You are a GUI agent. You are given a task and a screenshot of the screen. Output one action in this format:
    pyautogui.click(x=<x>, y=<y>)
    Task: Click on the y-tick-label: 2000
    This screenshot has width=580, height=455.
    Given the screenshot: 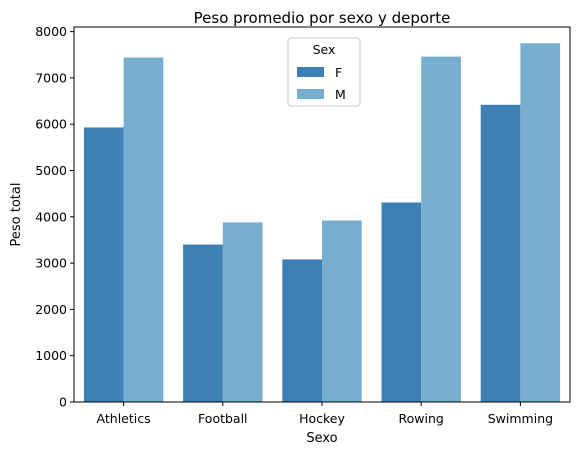 What is the action you would take?
    pyautogui.click(x=51, y=309)
    